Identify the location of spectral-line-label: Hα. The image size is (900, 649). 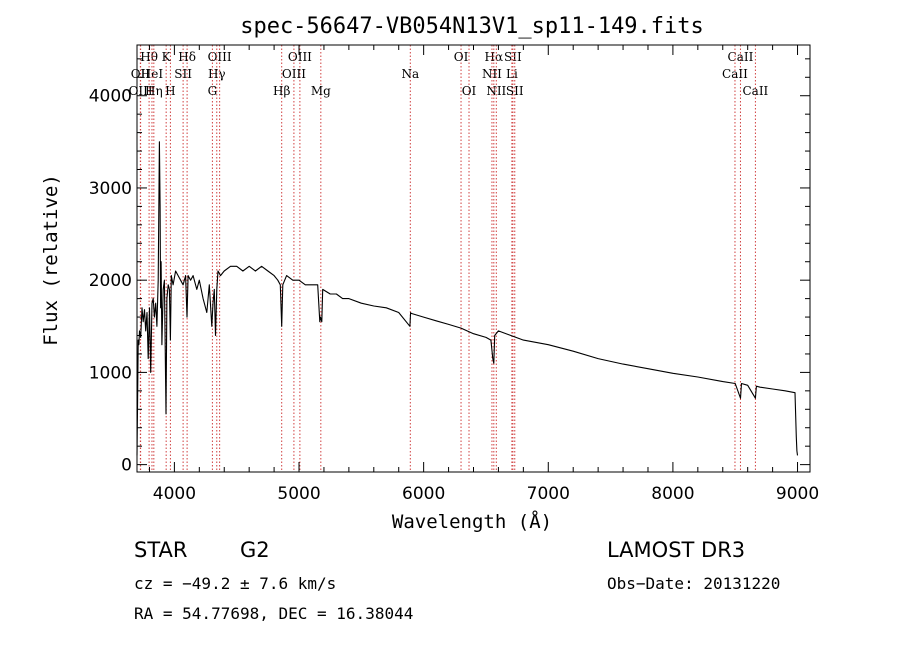
(494, 57).